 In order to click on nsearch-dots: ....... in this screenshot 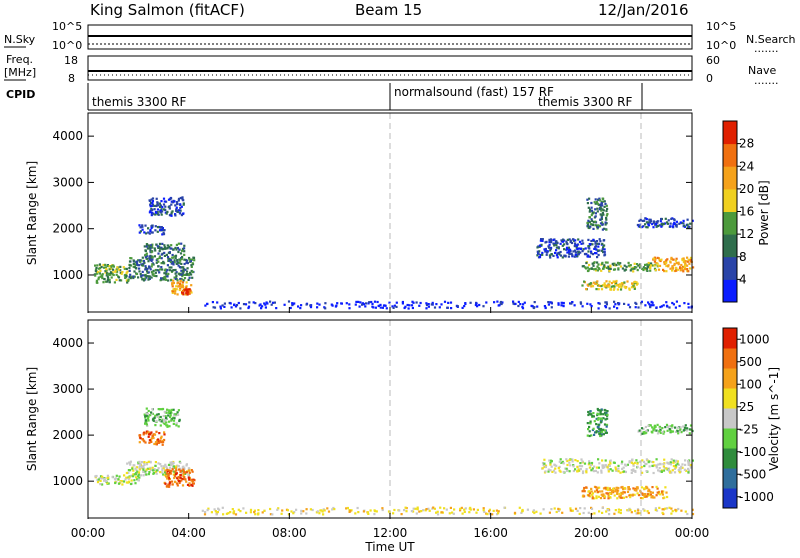, I will do `click(766, 48)`.